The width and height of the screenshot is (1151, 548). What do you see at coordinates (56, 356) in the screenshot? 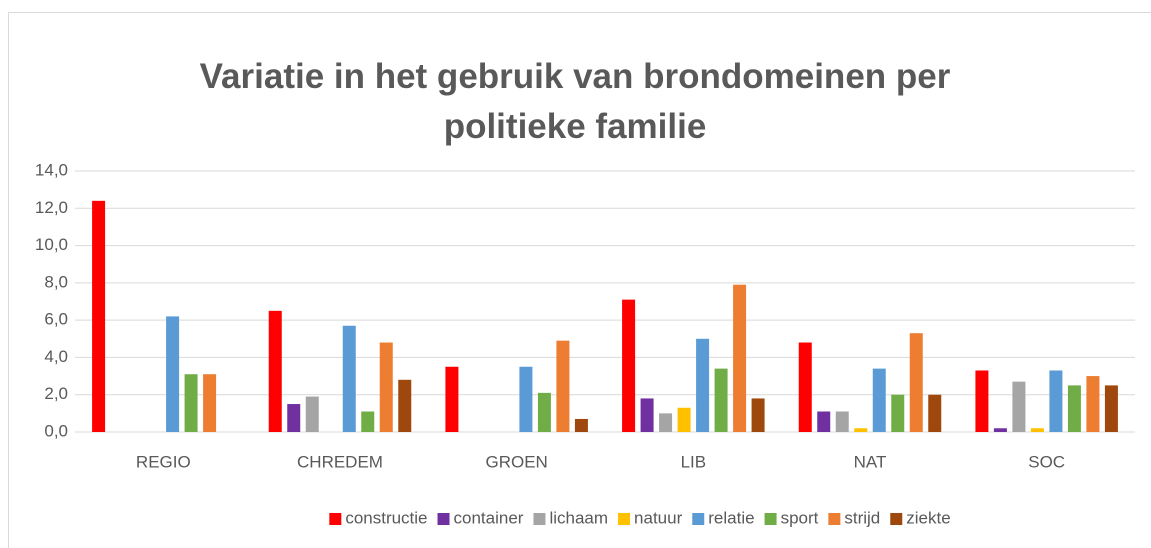
I see `y-tick-label: 4,0` at bounding box center [56, 356].